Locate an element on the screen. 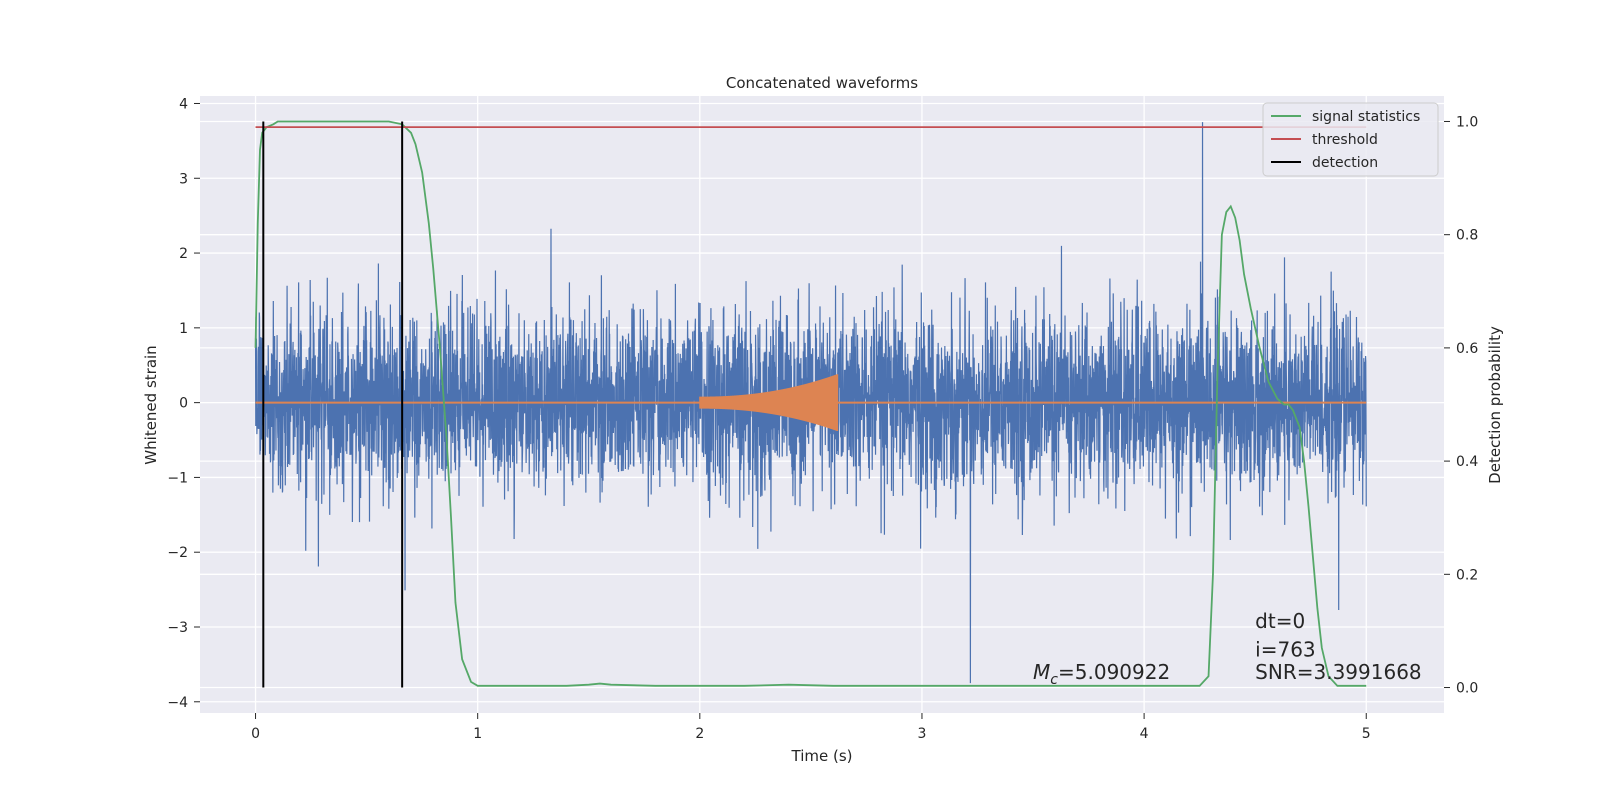 The image size is (1600, 800). y-left-tick-label: 4 is located at coordinates (183, 104).